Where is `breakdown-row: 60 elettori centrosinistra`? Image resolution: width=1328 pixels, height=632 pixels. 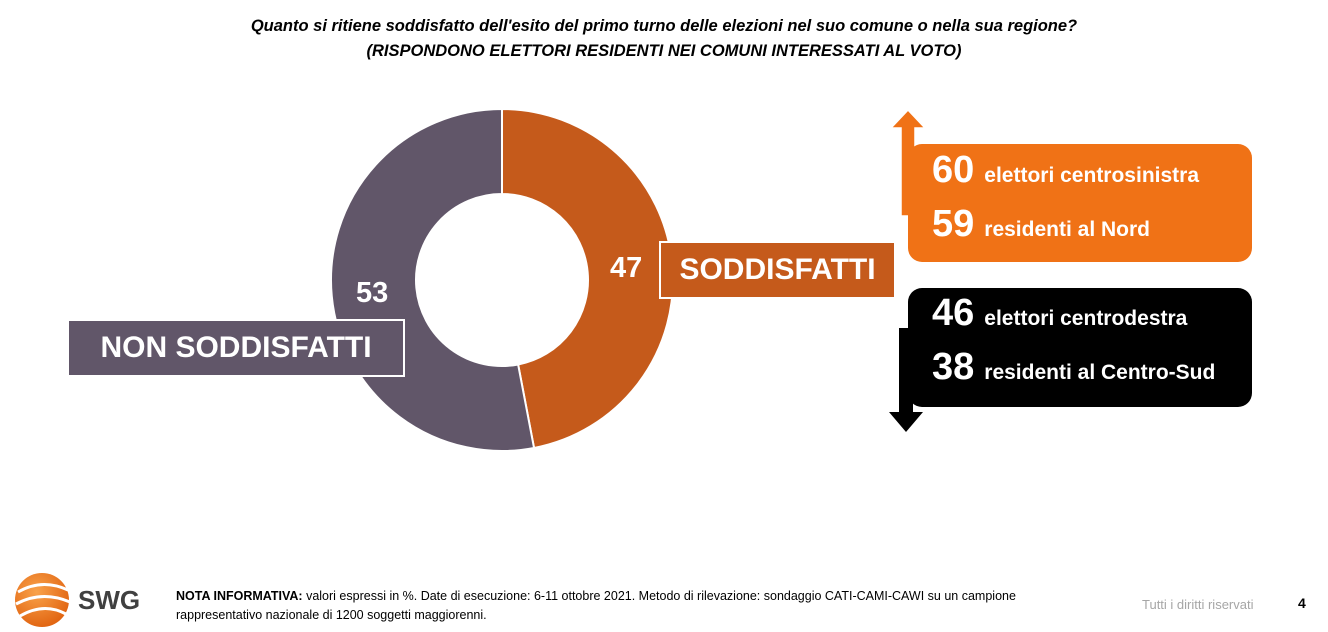
breakdown-row: 60 elettori centrosinistra is located at coordinates (1092, 176).